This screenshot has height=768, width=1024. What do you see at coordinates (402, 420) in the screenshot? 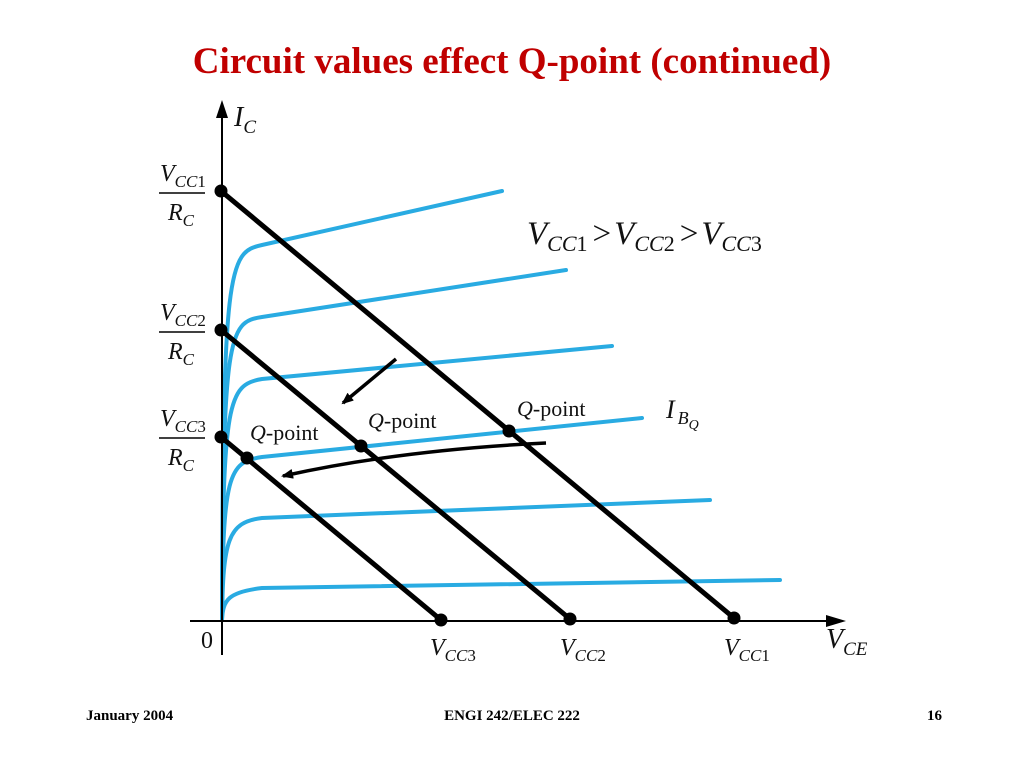
I see `q-point-label-2: Q-point` at bounding box center [402, 420].